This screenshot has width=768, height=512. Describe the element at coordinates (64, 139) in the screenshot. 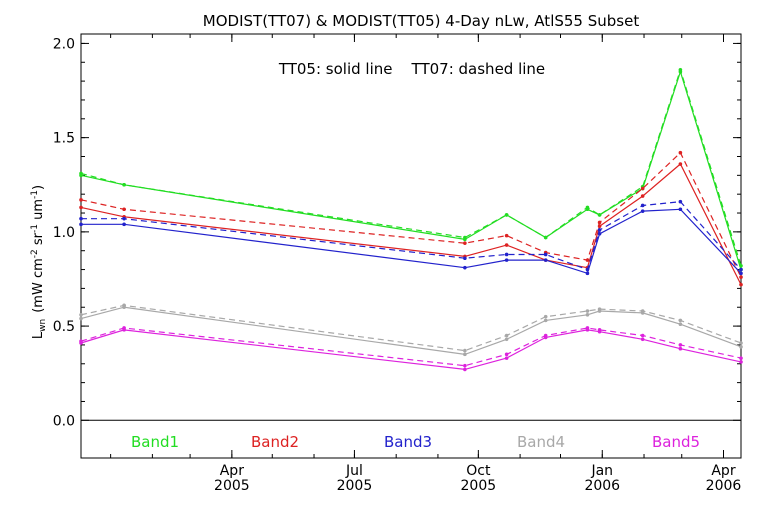

I see `y-tick-label: 1.5` at that location.